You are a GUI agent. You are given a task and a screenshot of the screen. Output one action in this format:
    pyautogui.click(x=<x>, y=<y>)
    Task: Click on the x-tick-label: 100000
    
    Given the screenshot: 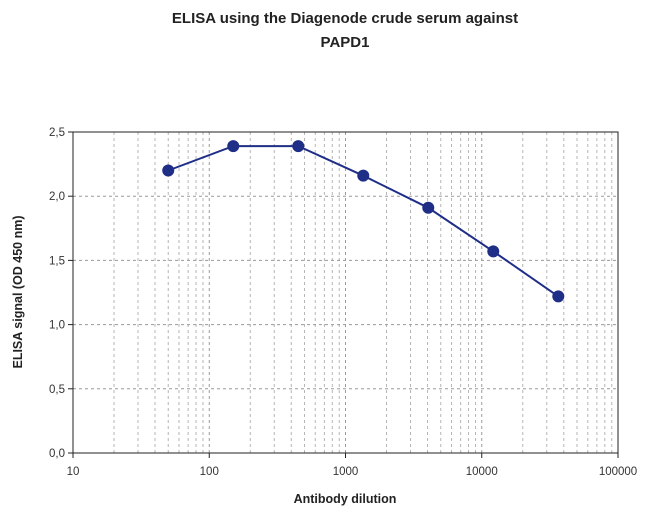 What is the action you would take?
    pyautogui.click(x=618, y=472)
    